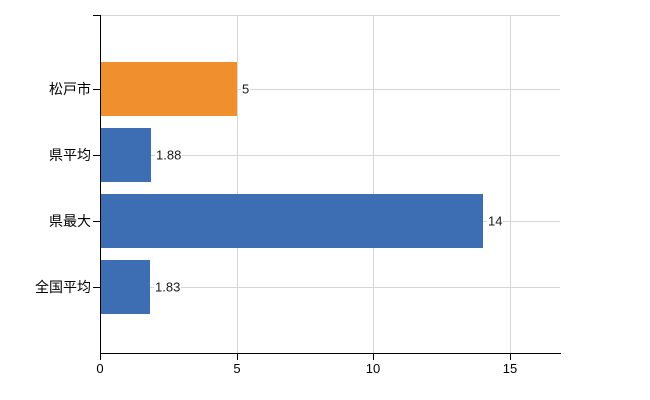  What do you see at coordinates (330, 15) in the screenshot?
I see `plot-top-border` at bounding box center [330, 15].